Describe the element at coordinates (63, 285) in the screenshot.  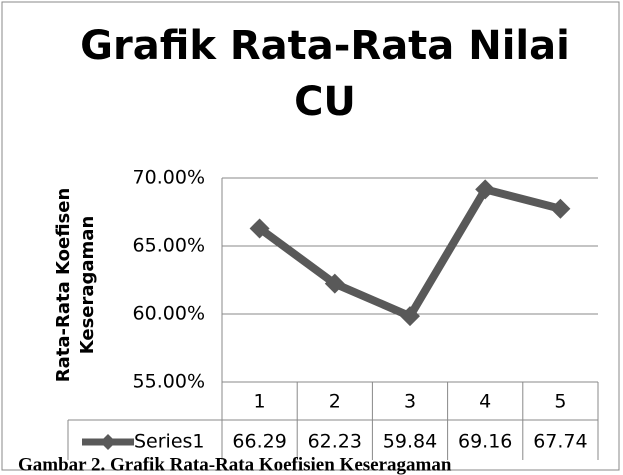
I see `y-axis-label: Rata-Rata Koefisen` at that location.